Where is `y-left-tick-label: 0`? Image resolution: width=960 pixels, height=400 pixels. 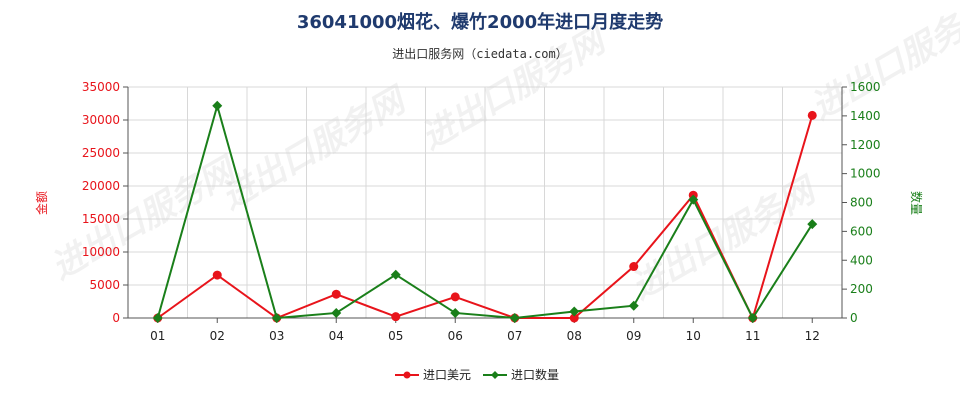 y-left-tick-label: 0 is located at coordinates (116, 318).